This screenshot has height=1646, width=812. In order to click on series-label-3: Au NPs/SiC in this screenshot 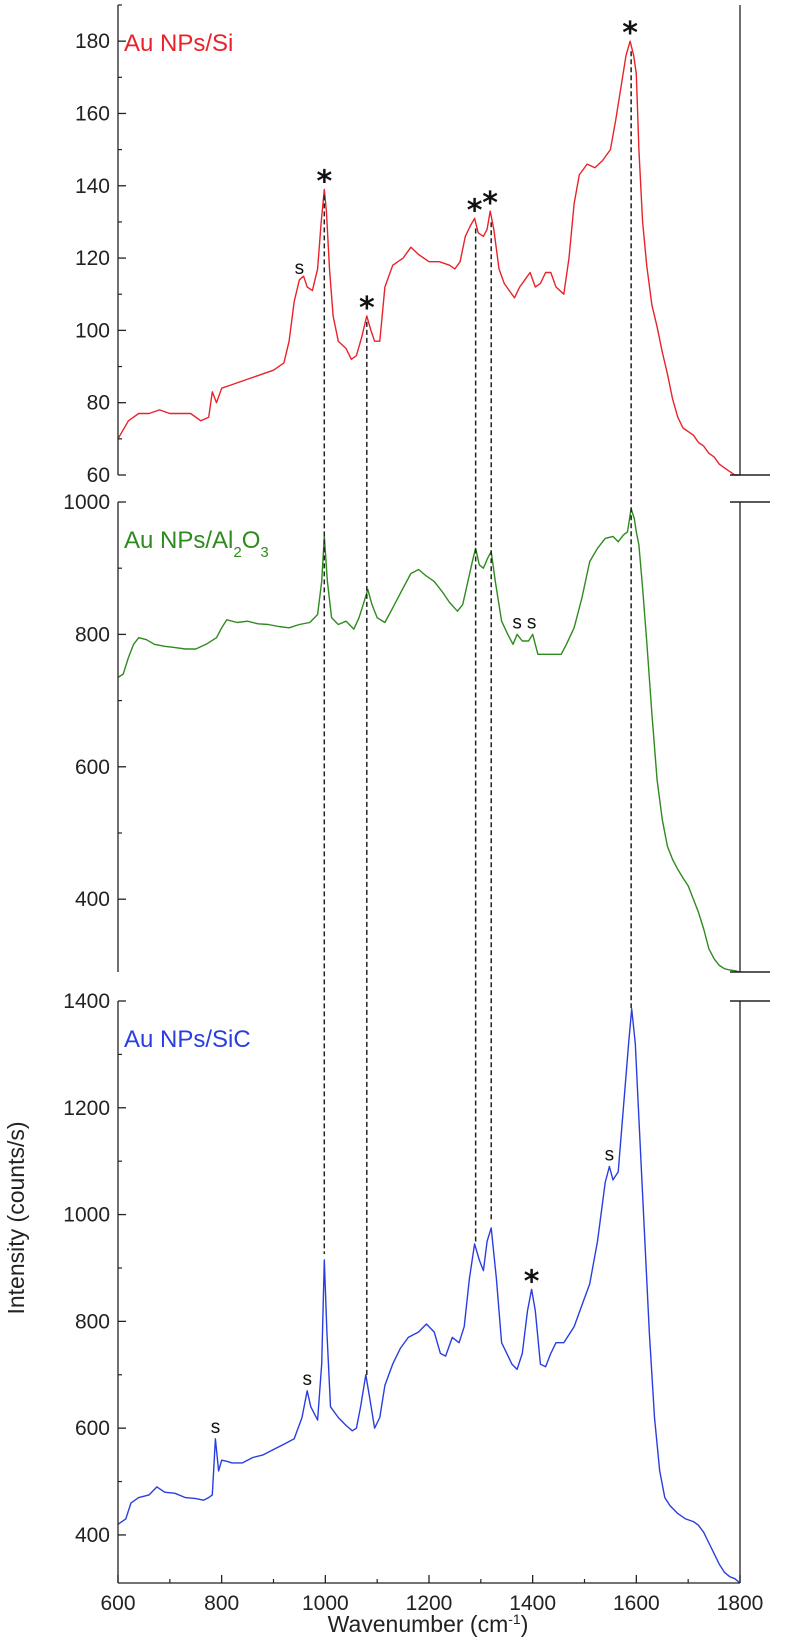, I will do `click(187, 1039)`.